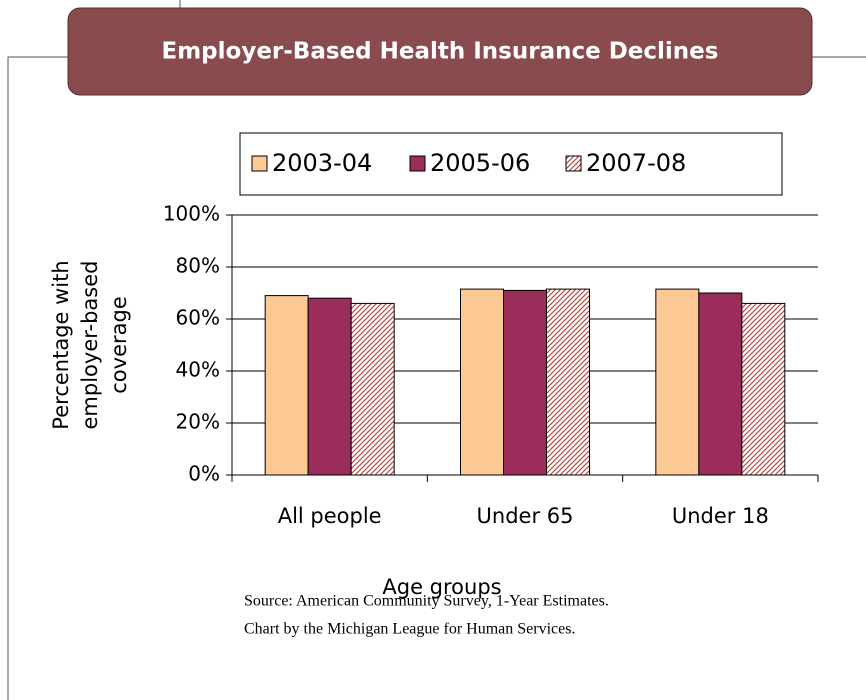 The image size is (866, 700). Describe the element at coordinates (61, 344) in the screenshot. I see `y-axis-title: Percentage with` at that location.